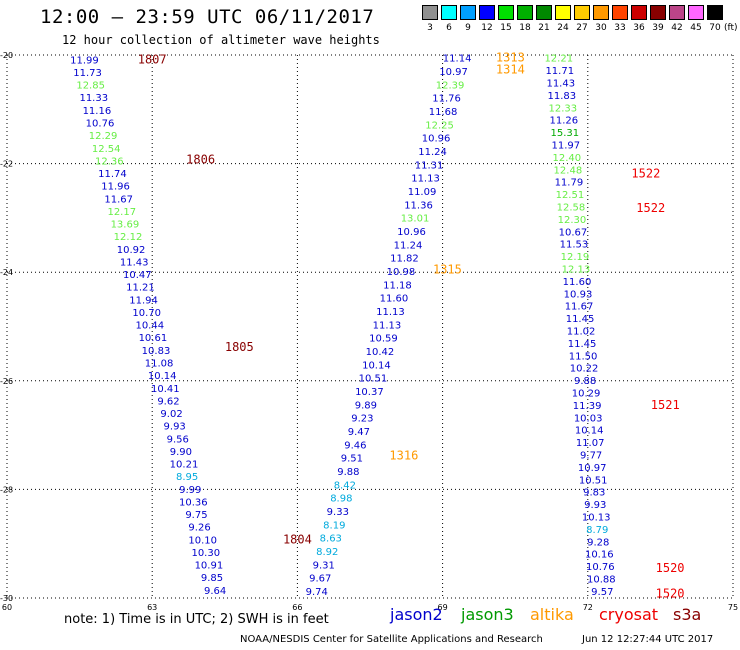  What do you see at coordinates (446, 99) in the screenshot?
I see `wave-height-value: 11.76` at bounding box center [446, 99].